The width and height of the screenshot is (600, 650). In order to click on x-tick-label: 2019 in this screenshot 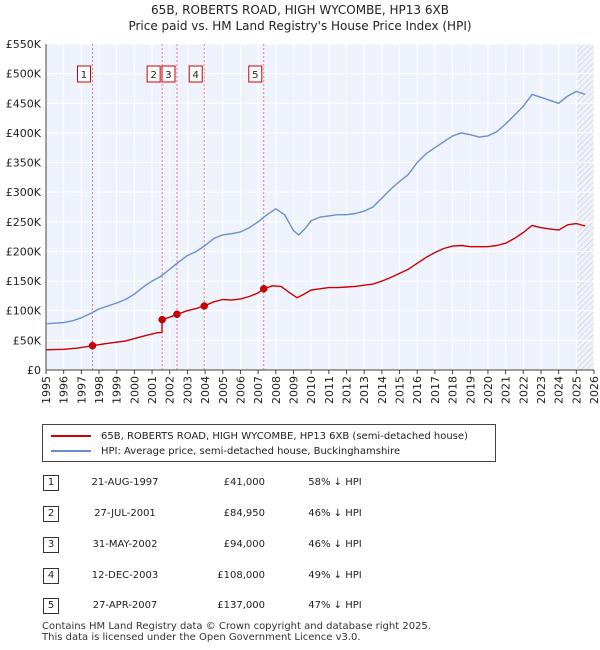, I will do `click(470, 390)`.